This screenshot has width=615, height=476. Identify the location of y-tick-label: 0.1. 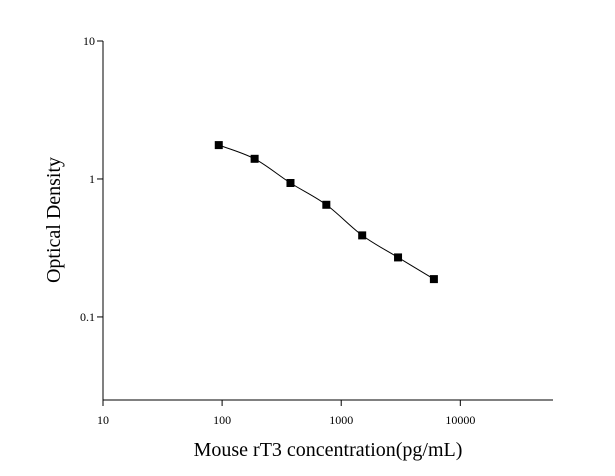
(87, 317).